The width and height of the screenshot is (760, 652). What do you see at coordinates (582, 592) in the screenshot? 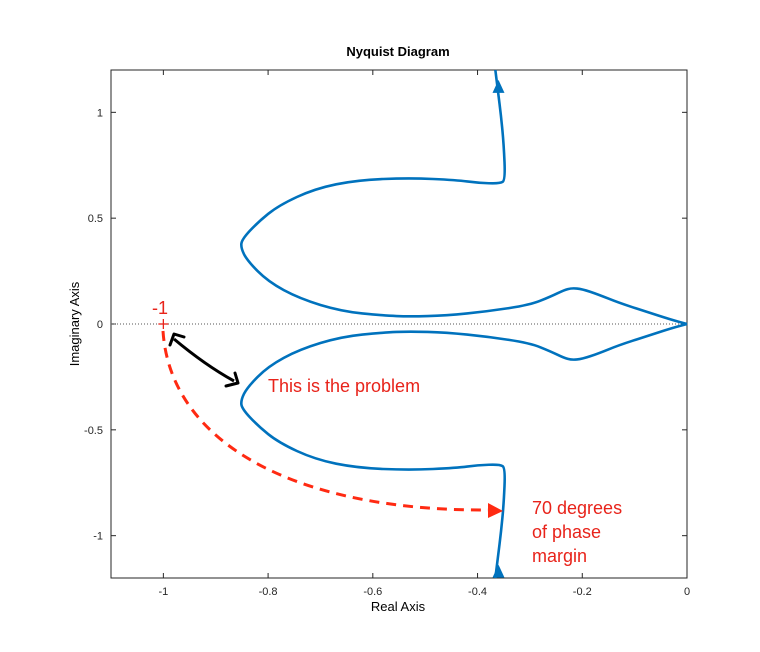
I see `x-tick-label: -0.2` at bounding box center [582, 592].